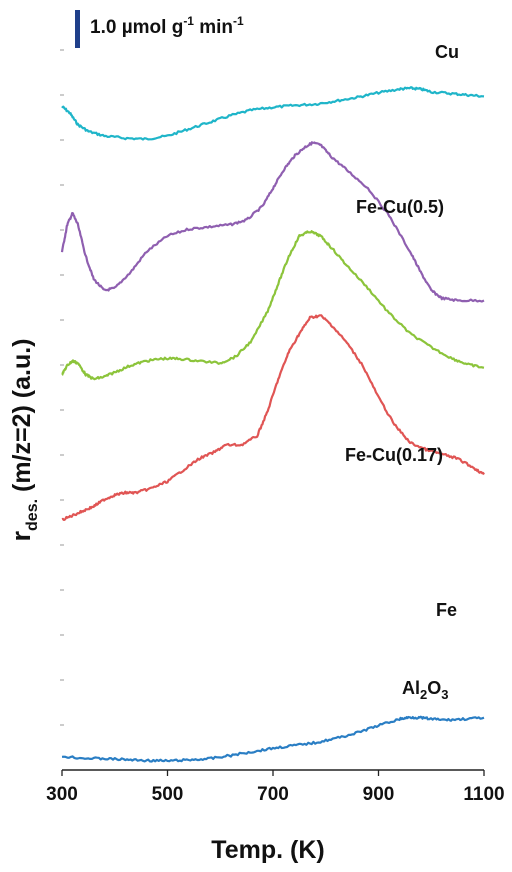 This screenshot has height=872, width=512. Describe the element at coordinates (394, 455) in the screenshot. I see `series-label-fe-cu-0.17: Fe-Cu(0.17)` at that location.